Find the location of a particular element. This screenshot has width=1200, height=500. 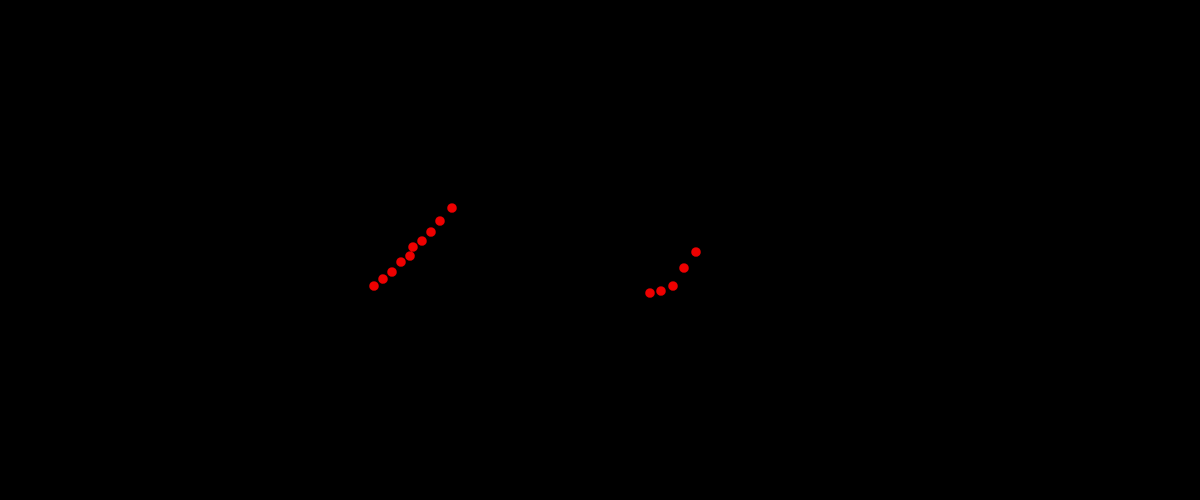

series-layer is located at coordinates (535, 250).